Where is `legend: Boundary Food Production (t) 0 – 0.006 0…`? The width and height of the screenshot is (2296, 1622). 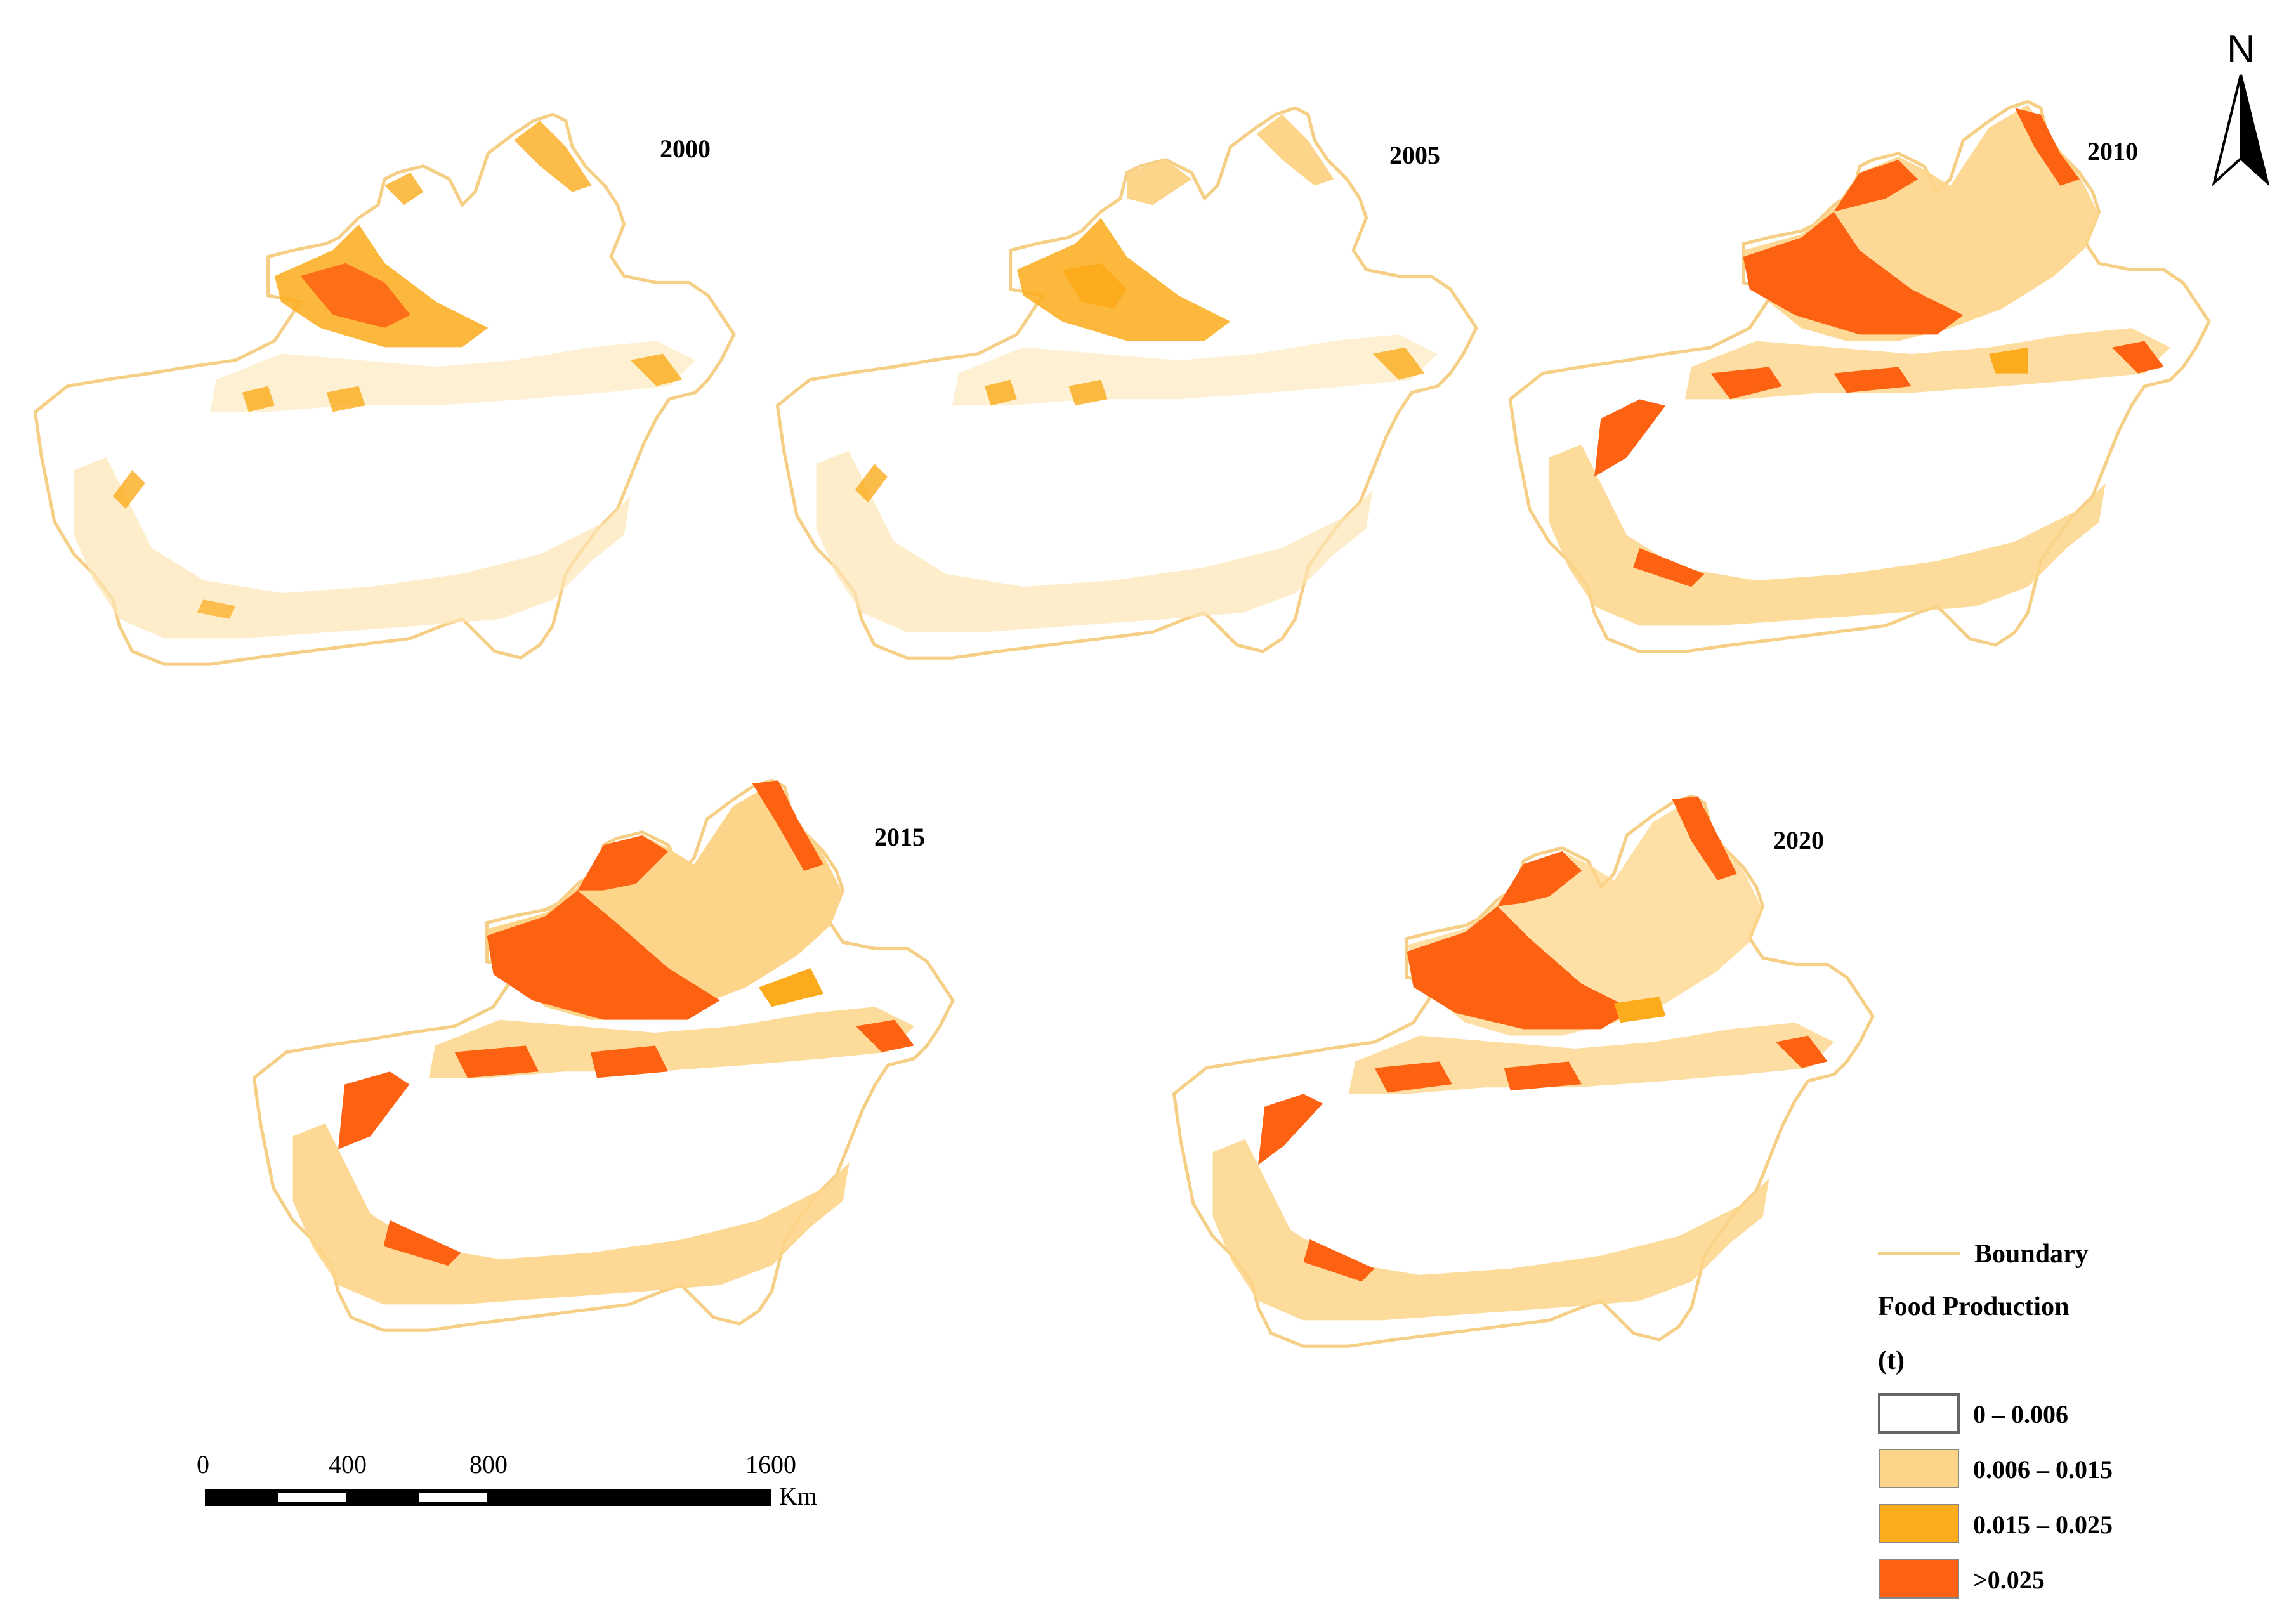
legend: Boundary Food Production (t) 0 – 0.006 0… is located at coordinates (1995, 1419).